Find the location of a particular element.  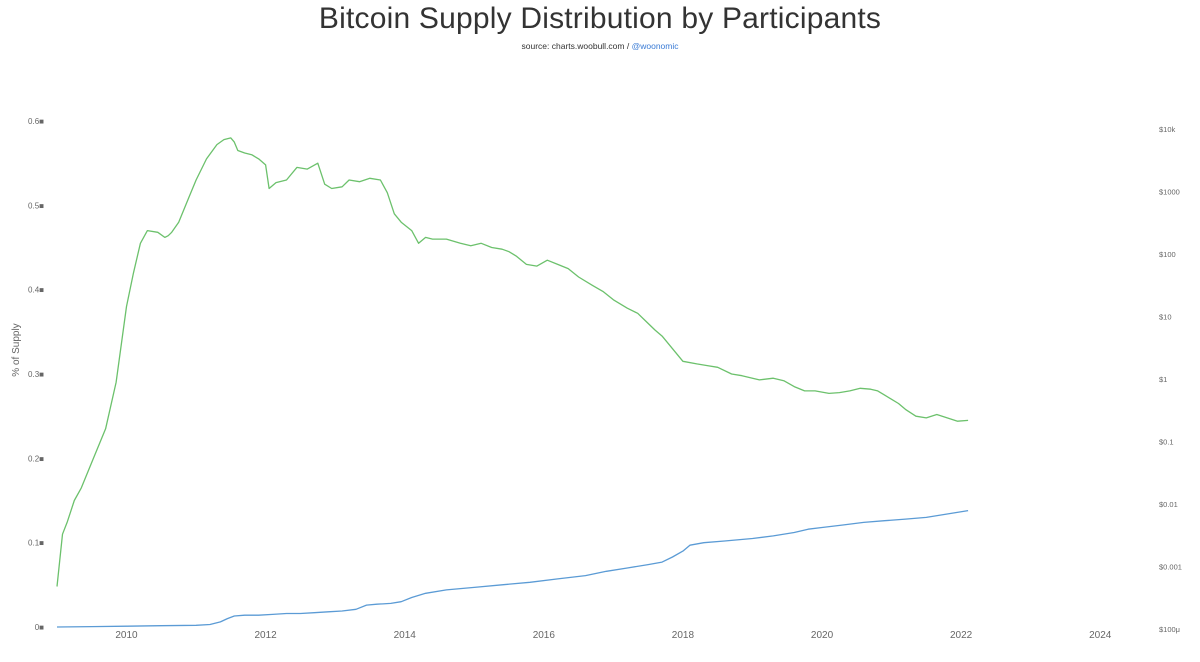

x-tick-label: 2016 is located at coordinates (544, 635).